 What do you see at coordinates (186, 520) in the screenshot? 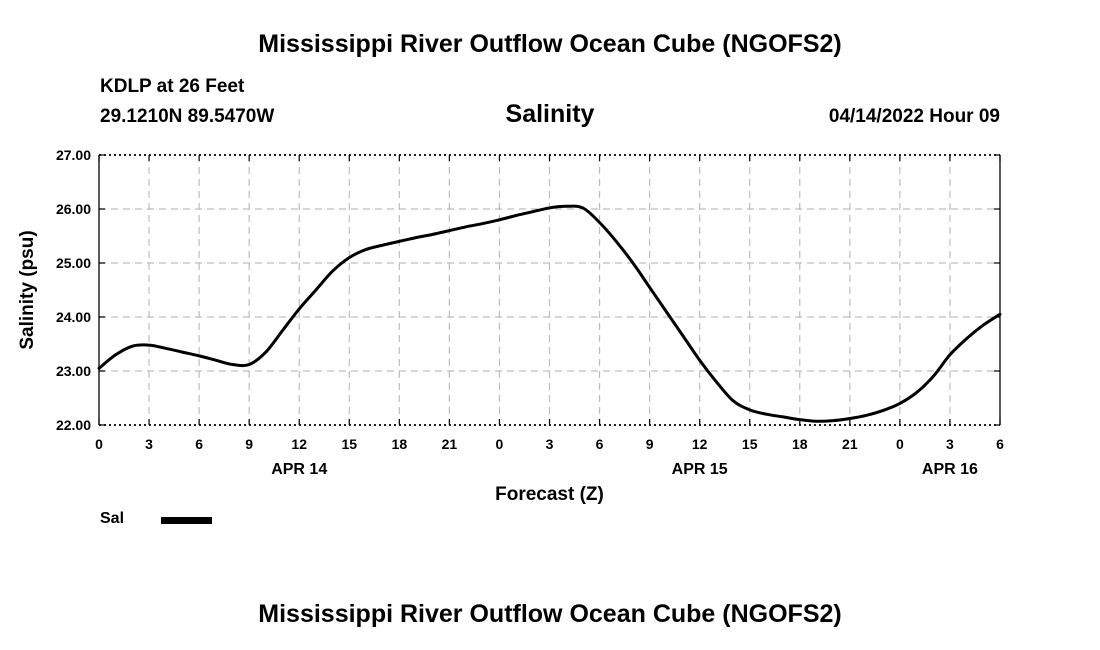
I see `legend-swatch` at bounding box center [186, 520].